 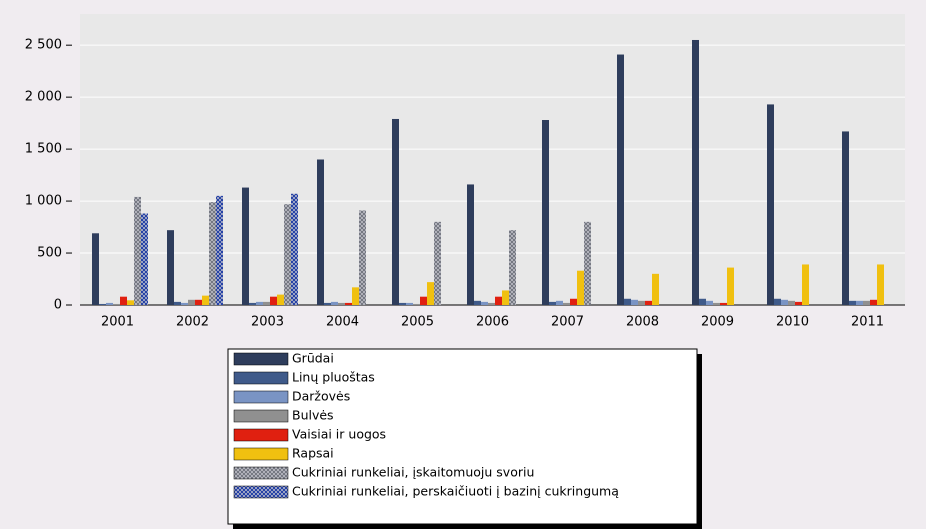 What do you see at coordinates (43, 97) in the screenshot?
I see `y-tick-label: 2 000` at bounding box center [43, 97].